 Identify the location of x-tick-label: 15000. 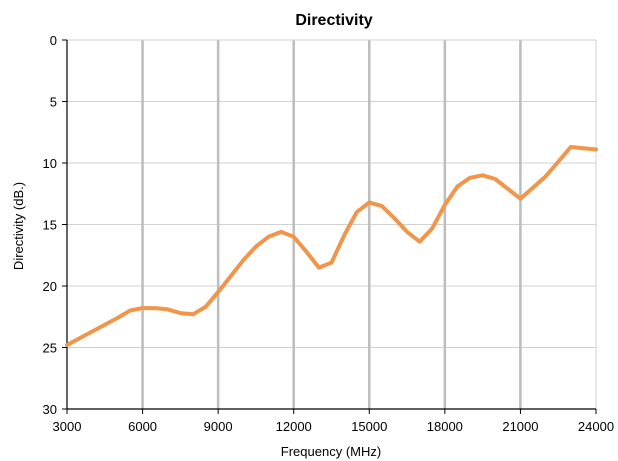
(369, 426).